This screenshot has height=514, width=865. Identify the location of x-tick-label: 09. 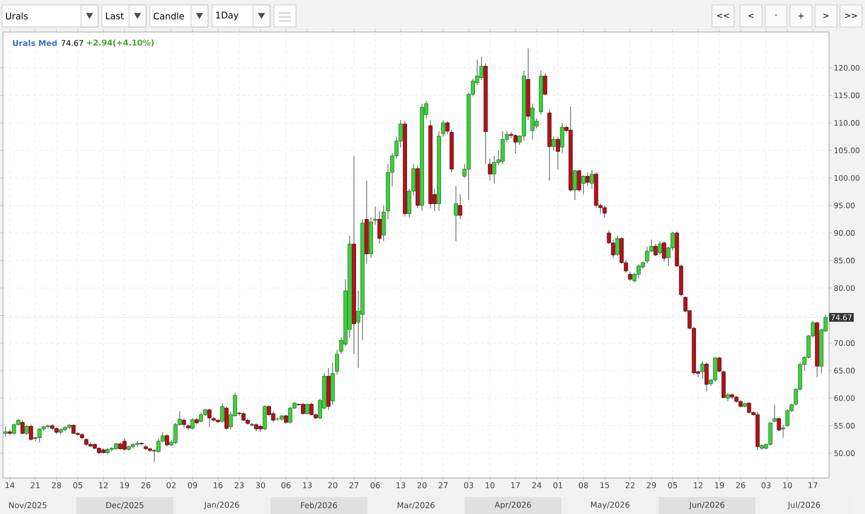
(193, 485).